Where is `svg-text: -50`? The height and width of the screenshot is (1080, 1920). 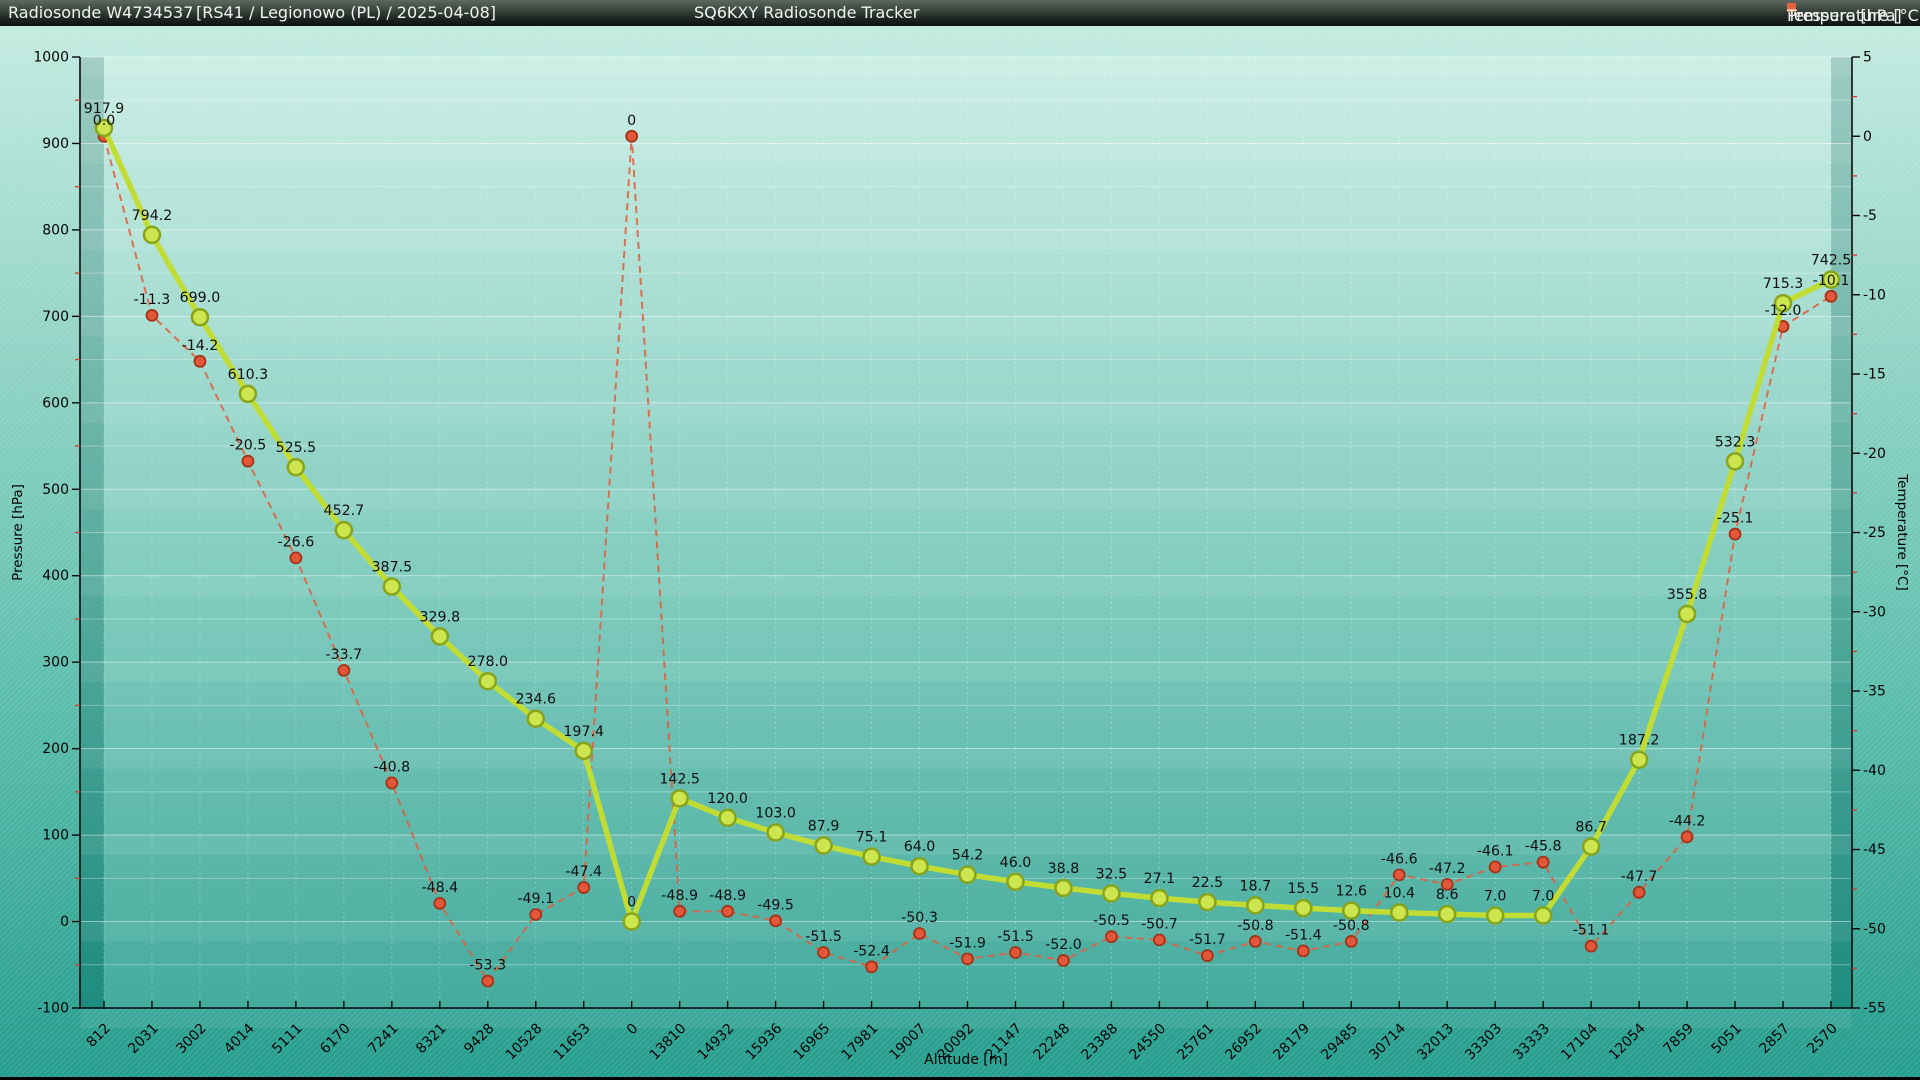
svg-text: -50 is located at coordinates (1874, 929).